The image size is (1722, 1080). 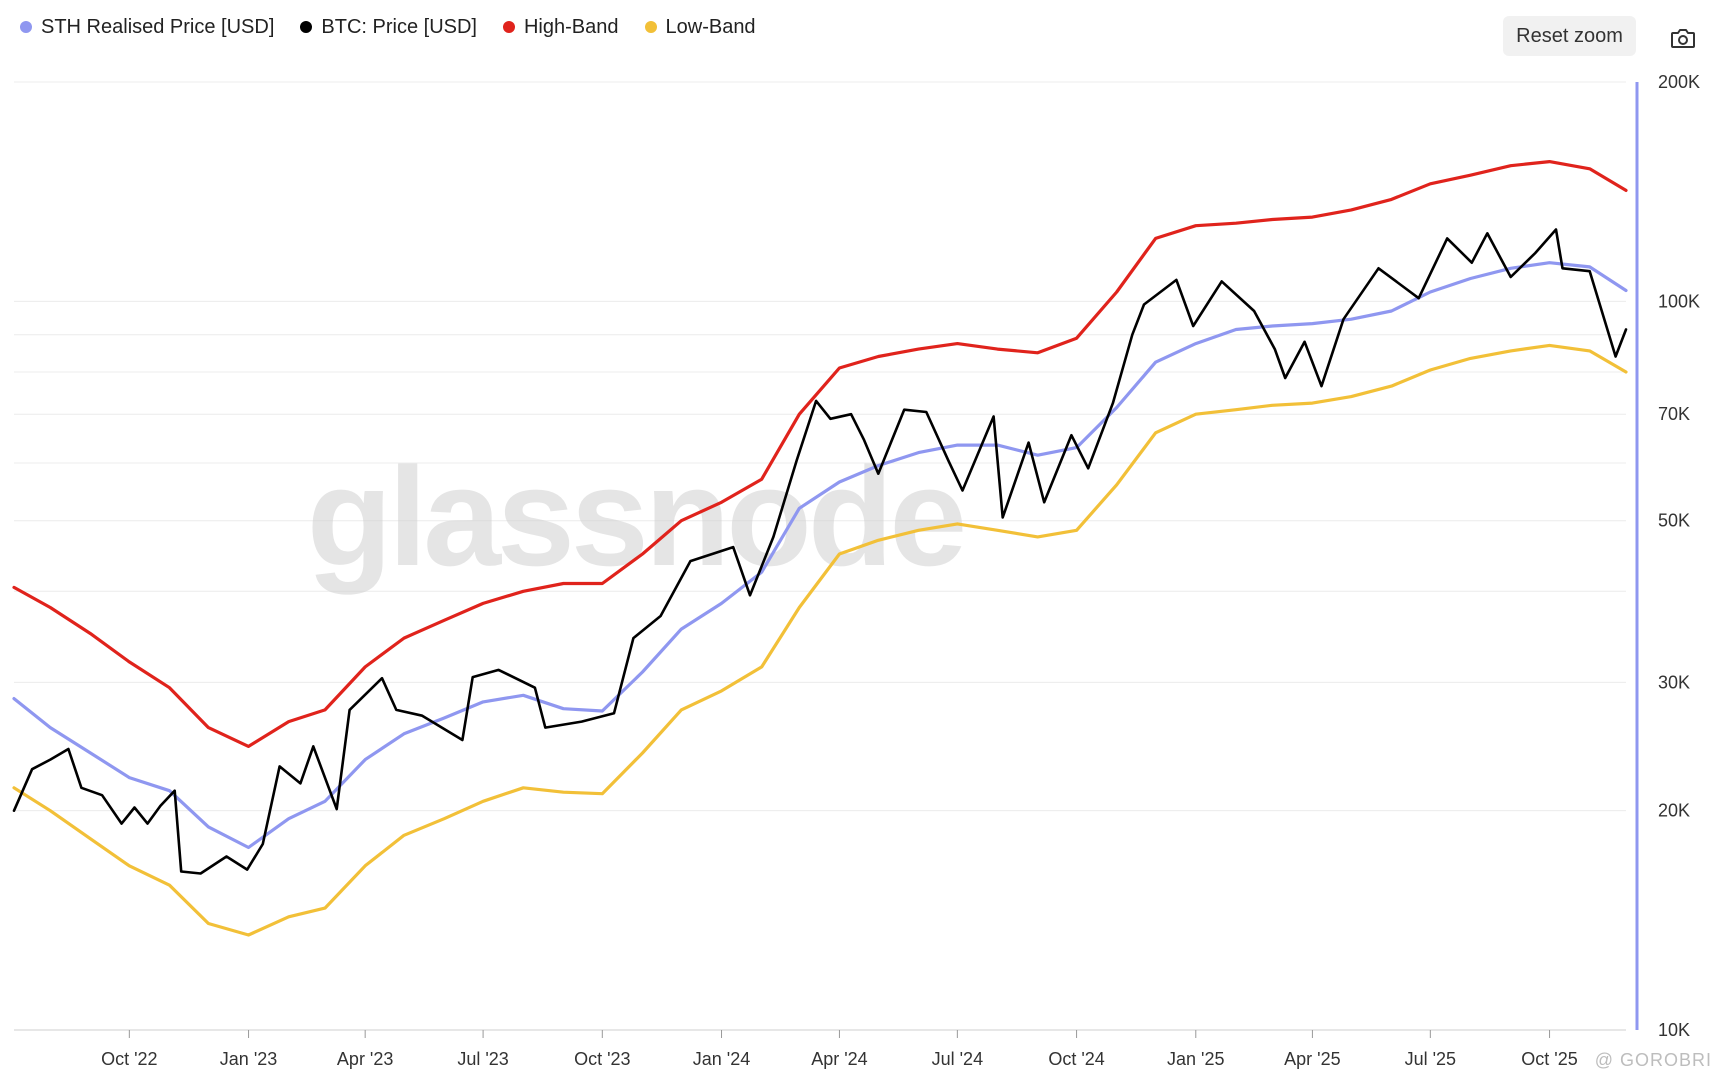 I want to click on x-tick-label: Apr '25, so click(x=1312, y=1059).